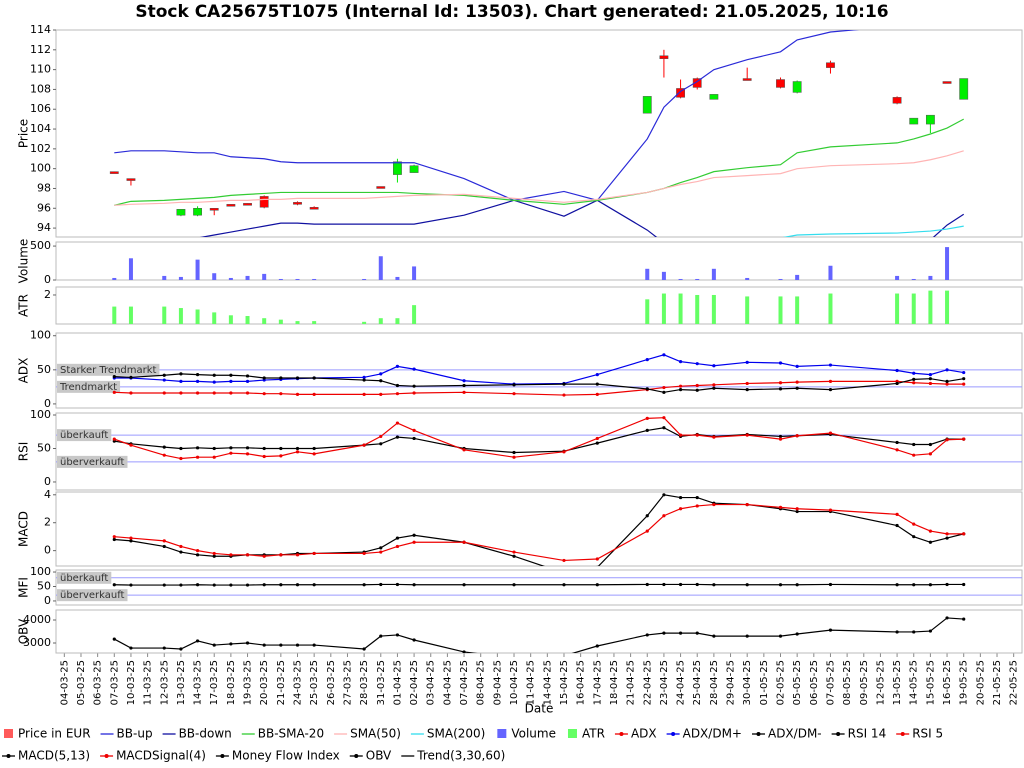 The image size is (1024, 768). Describe the element at coordinates (24, 452) in the screenshot. I see `y-axis-label: RSI` at that location.